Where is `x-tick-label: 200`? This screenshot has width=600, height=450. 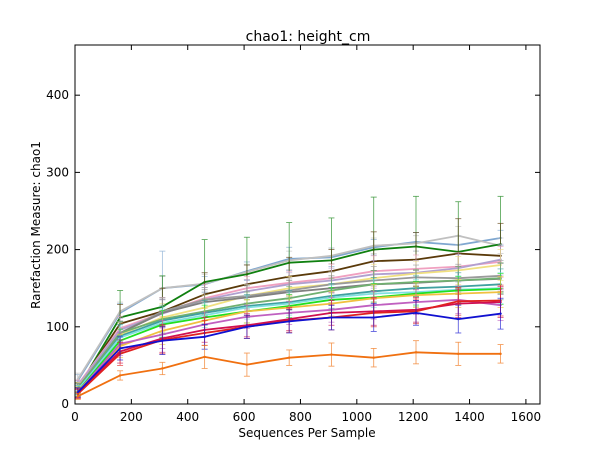
x-tick-label: 200 is located at coordinates (131, 417).